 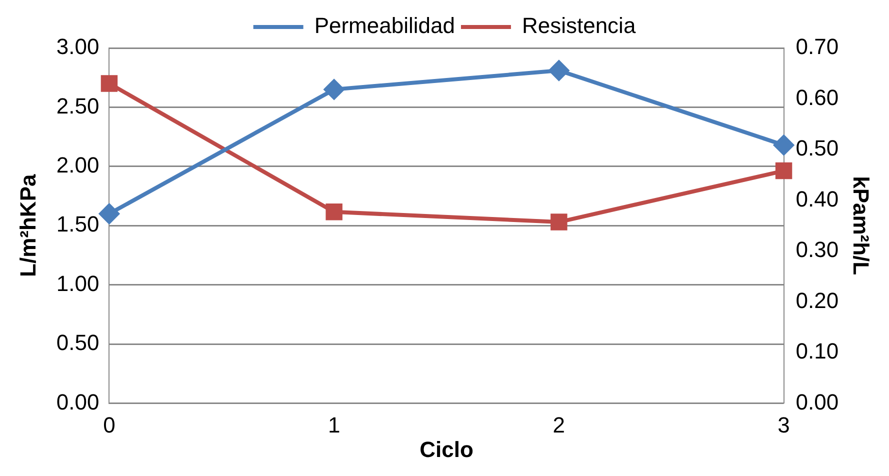 I want to click on y2-axis-title: kPam²h/L, so click(x=861, y=226).